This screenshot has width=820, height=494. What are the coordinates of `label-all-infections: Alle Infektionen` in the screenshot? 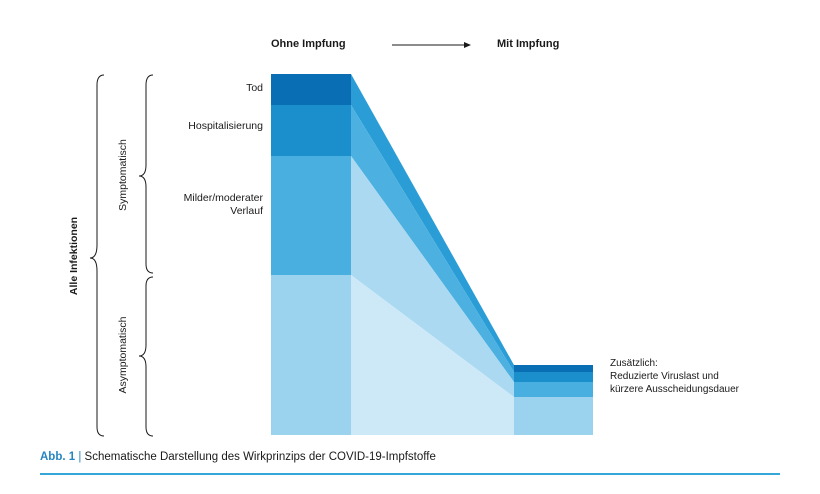 It's located at (74, 256).